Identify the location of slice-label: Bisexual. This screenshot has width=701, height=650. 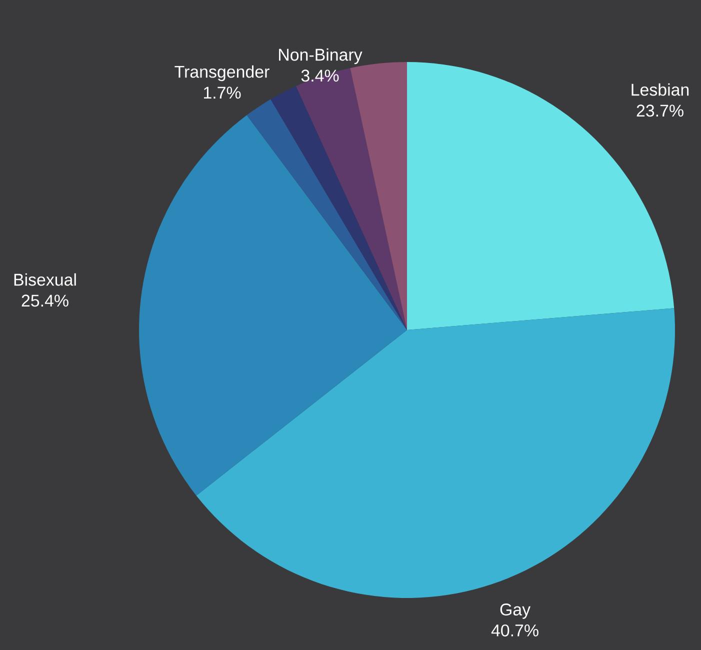
(45, 279).